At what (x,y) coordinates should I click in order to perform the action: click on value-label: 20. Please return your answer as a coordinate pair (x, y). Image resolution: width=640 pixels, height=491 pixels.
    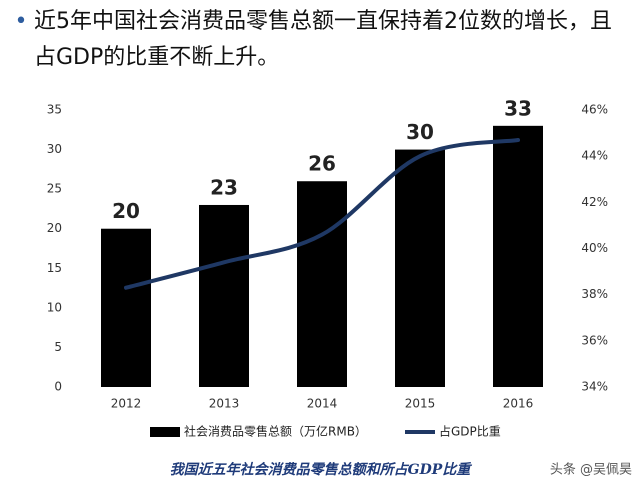
    Looking at the image, I should click on (126, 211).